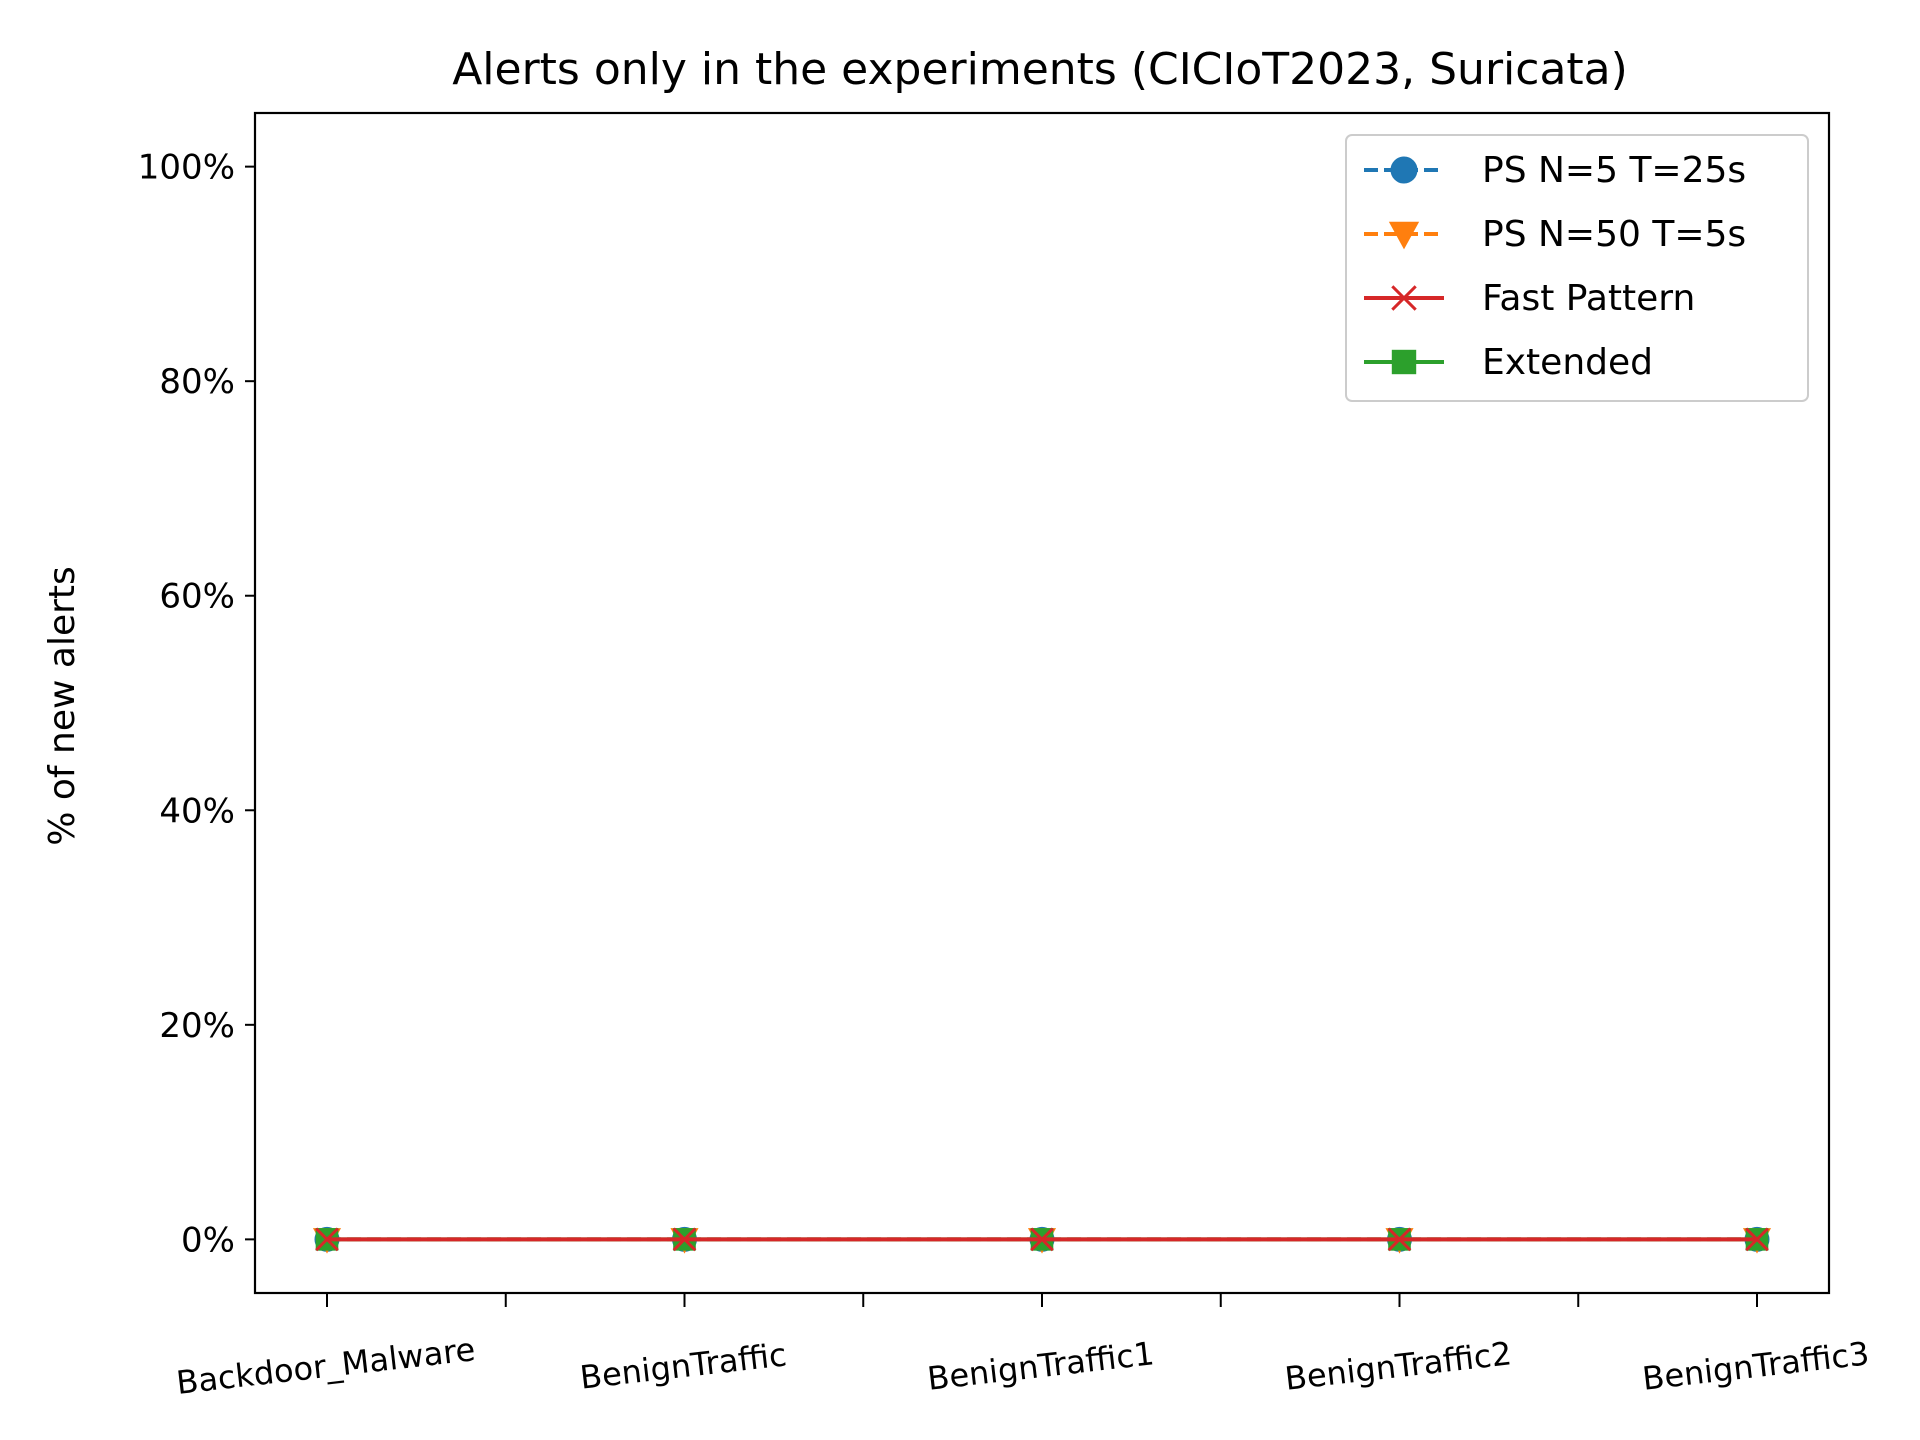 This screenshot has height=1440, width=1920. What do you see at coordinates (683, 1365) in the screenshot?
I see `x-tick-label: BenignTraffic` at bounding box center [683, 1365].